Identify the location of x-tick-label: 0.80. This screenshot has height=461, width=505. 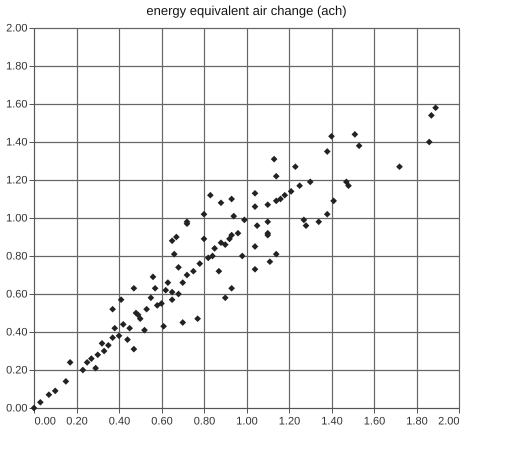
(205, 422).